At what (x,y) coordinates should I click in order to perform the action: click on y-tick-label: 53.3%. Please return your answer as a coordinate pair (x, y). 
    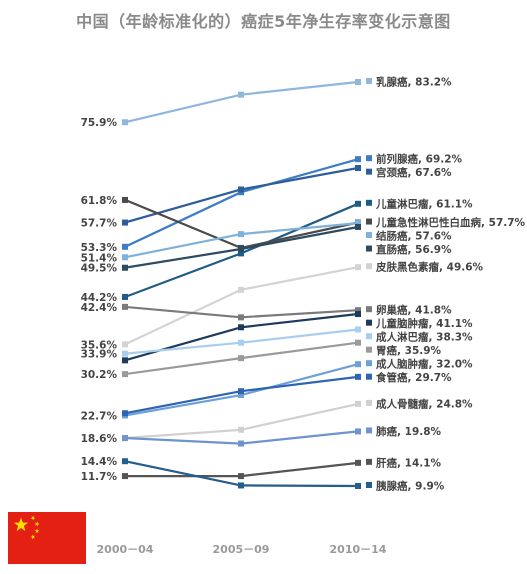
    Looking at the image, I should click on (99, 248).